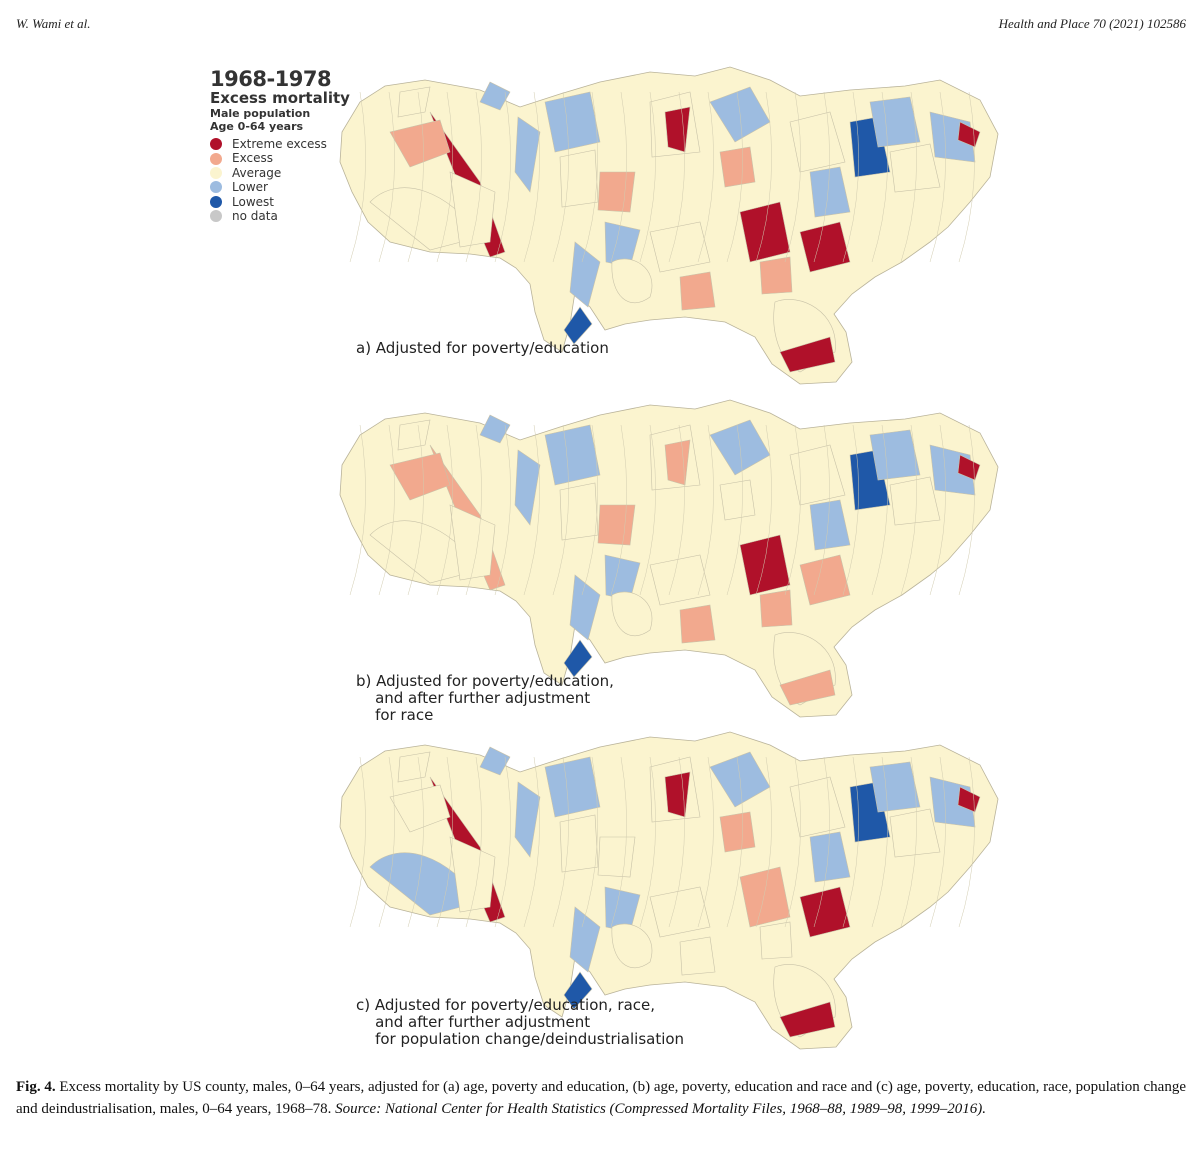 The width and height of the screenshot is (1200, 1157). What do you see at coordinates (257, 172) in the screenshot?
I see `legend-item-label: Average` at bounding box center [257, 172].